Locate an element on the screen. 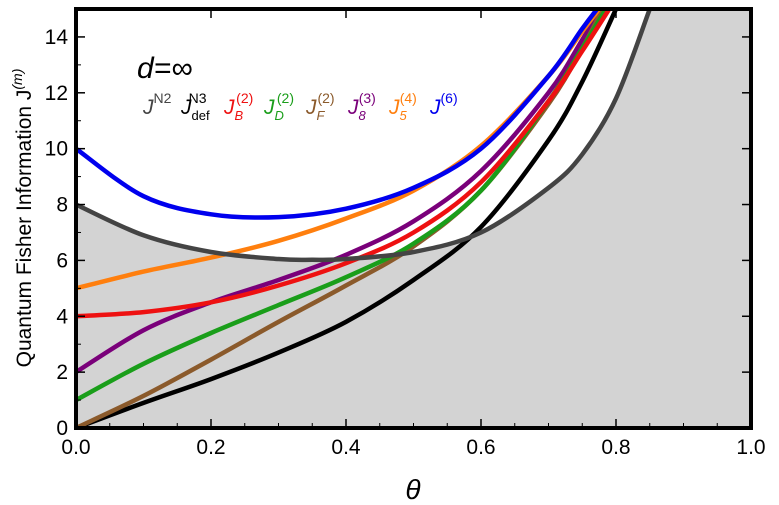 Image resolution: width=779 pixels, height=505 pixels. legend-label: J5(4) is located at coordinates (402, 106).